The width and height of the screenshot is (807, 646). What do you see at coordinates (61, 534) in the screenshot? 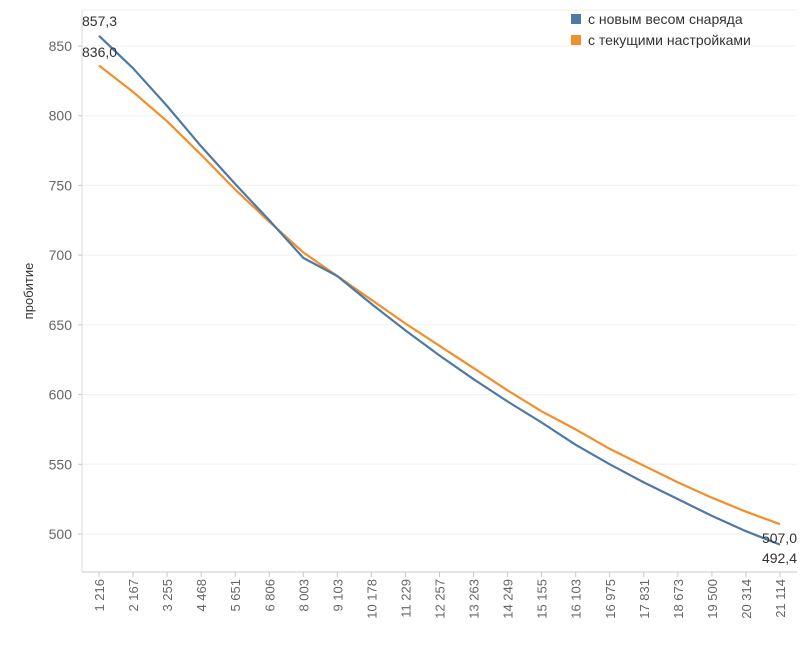
I see `y-tick-label: 500` at bounding box center [61, 534].